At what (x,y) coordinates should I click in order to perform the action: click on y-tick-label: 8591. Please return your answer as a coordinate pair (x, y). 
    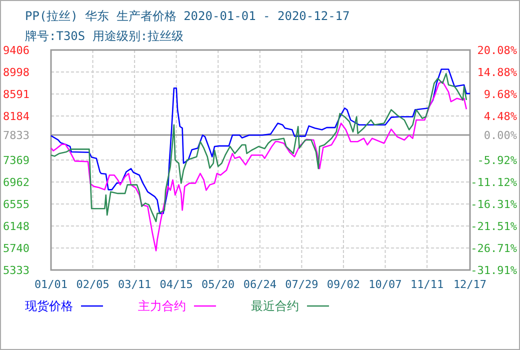
    Looking at the image, I should click on (16, 95).